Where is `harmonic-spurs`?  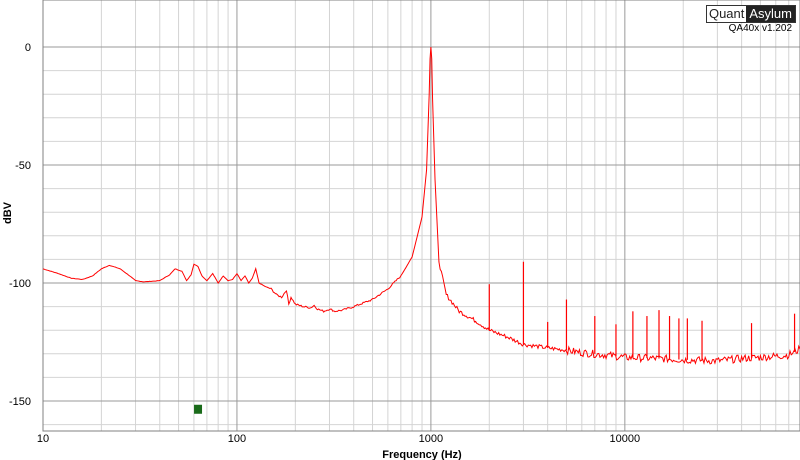
harmonic-spurs is located at coordinates (642, 311).